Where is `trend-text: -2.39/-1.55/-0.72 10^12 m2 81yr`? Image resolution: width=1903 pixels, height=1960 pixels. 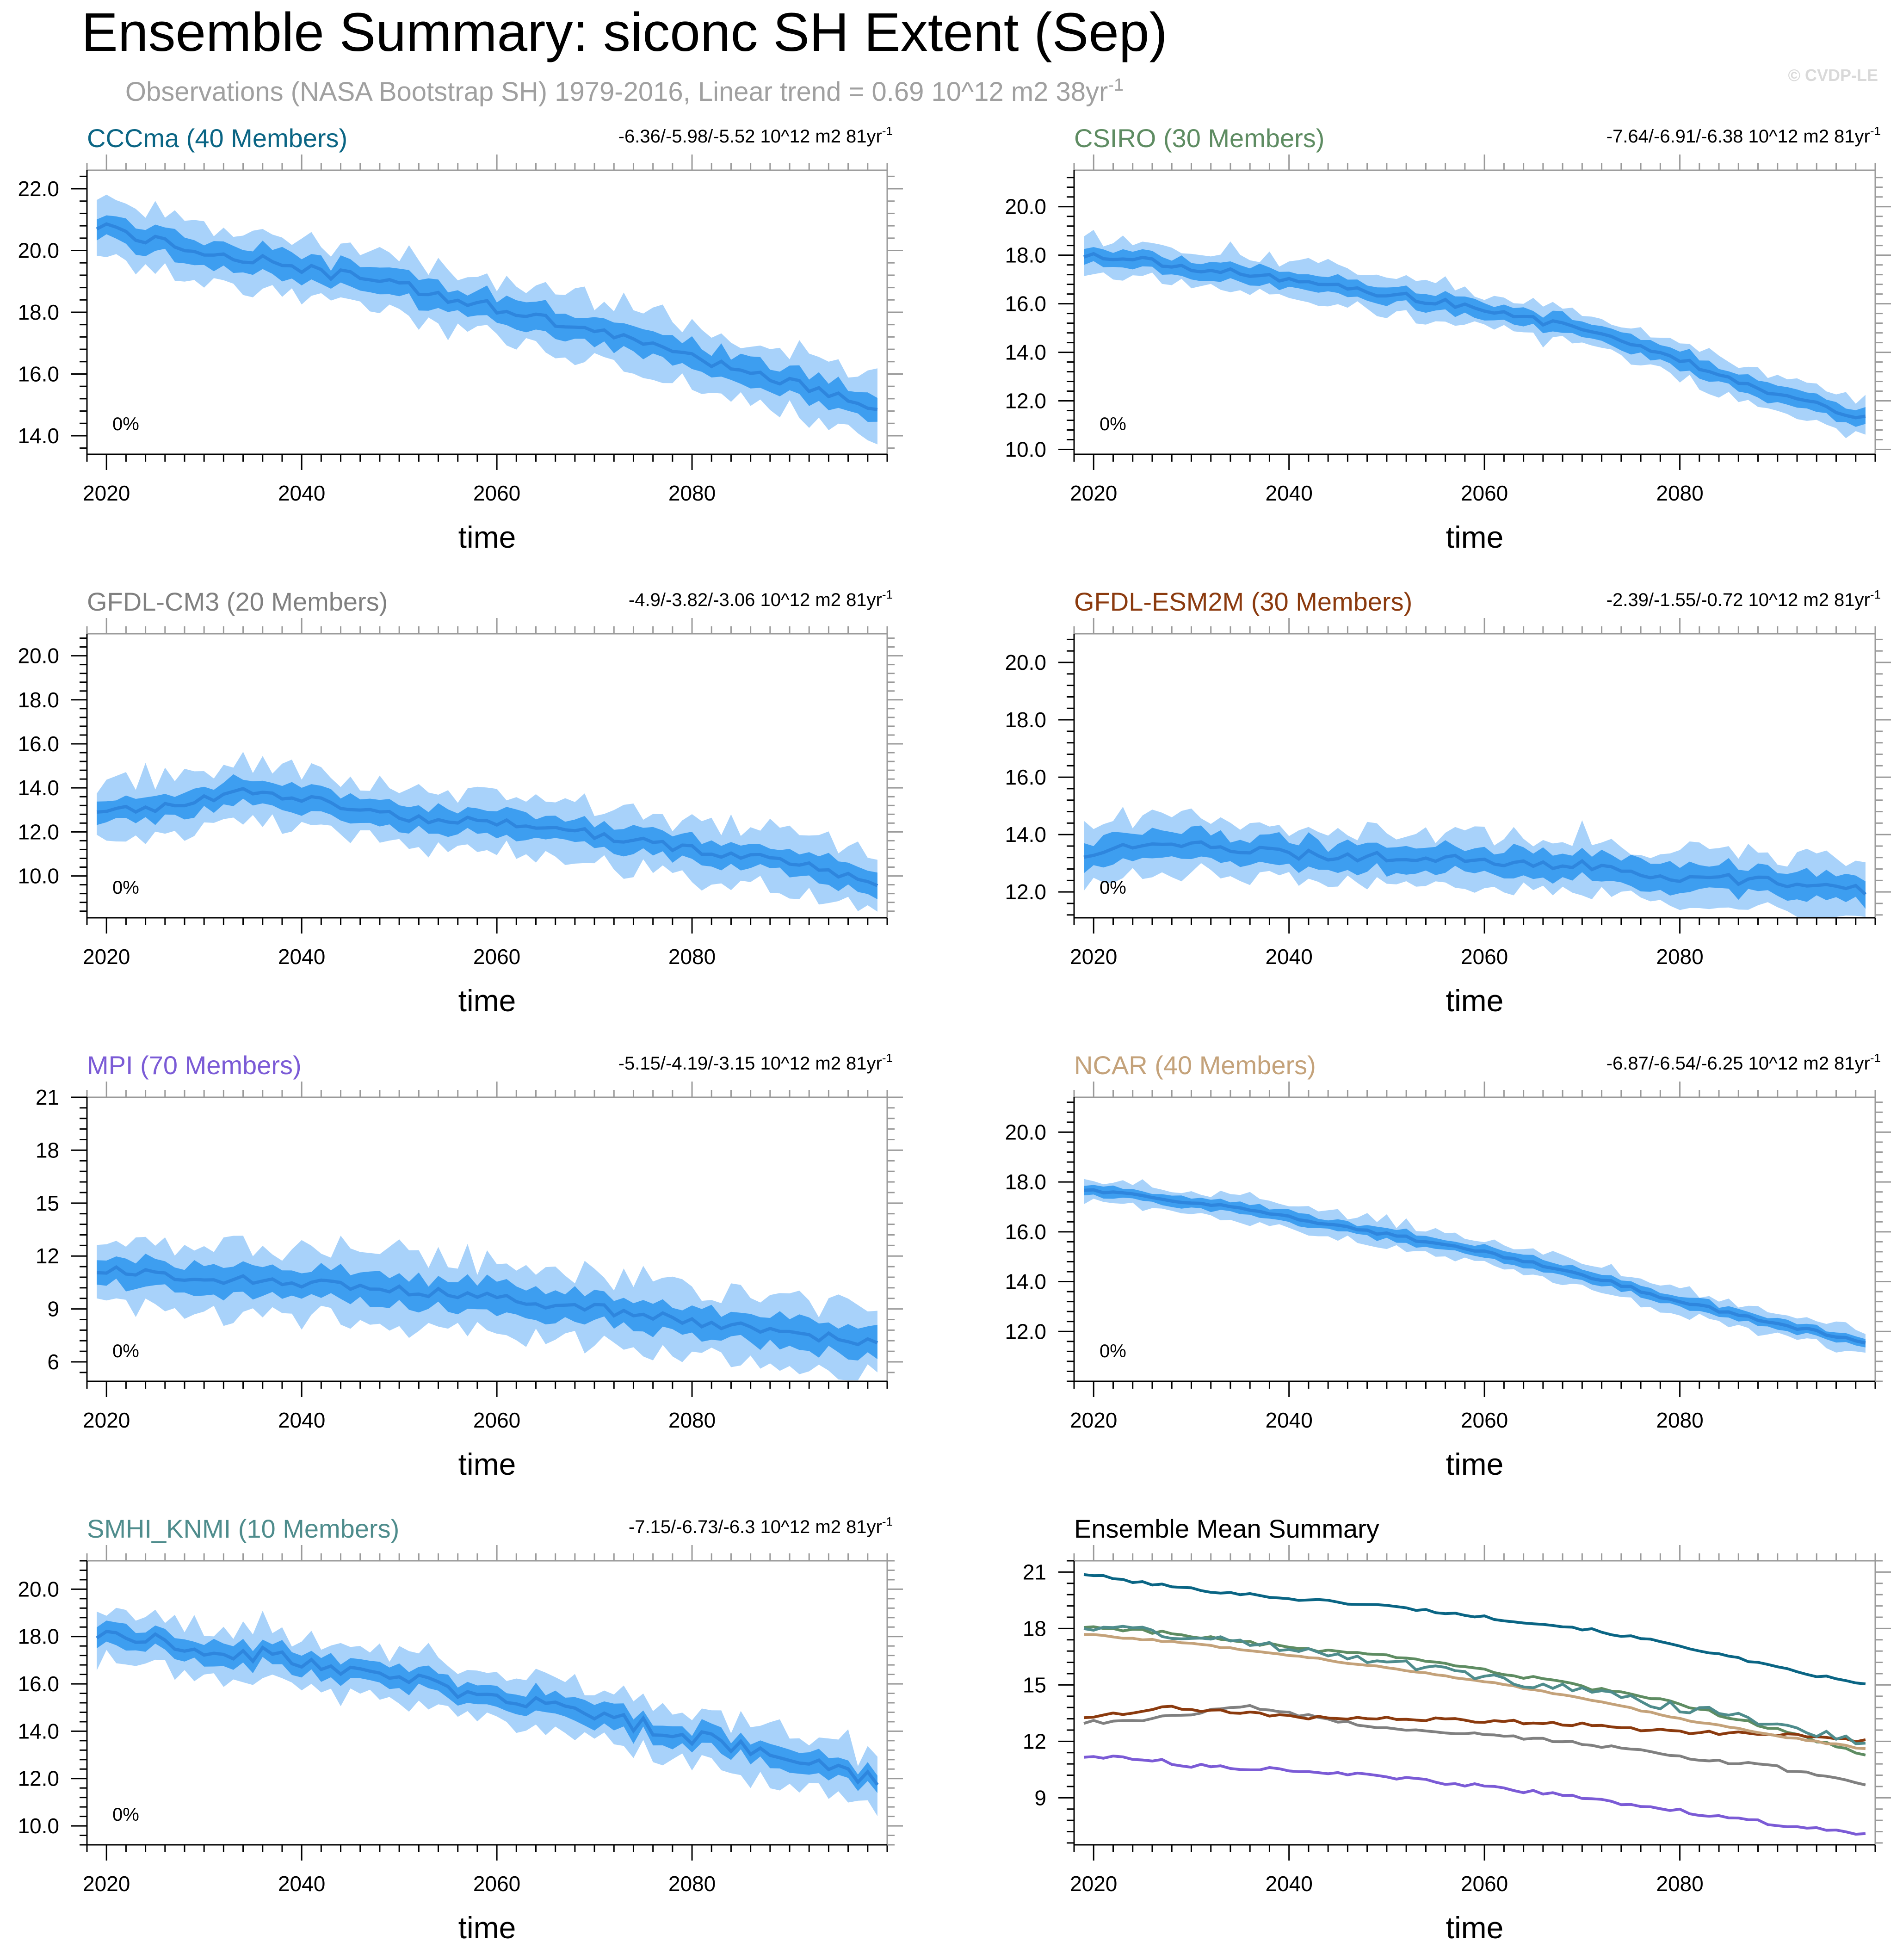
trend-text: -2.39/-1.55/-0.72 10^12 m2 81yr is located at coordinates (1738, 600).